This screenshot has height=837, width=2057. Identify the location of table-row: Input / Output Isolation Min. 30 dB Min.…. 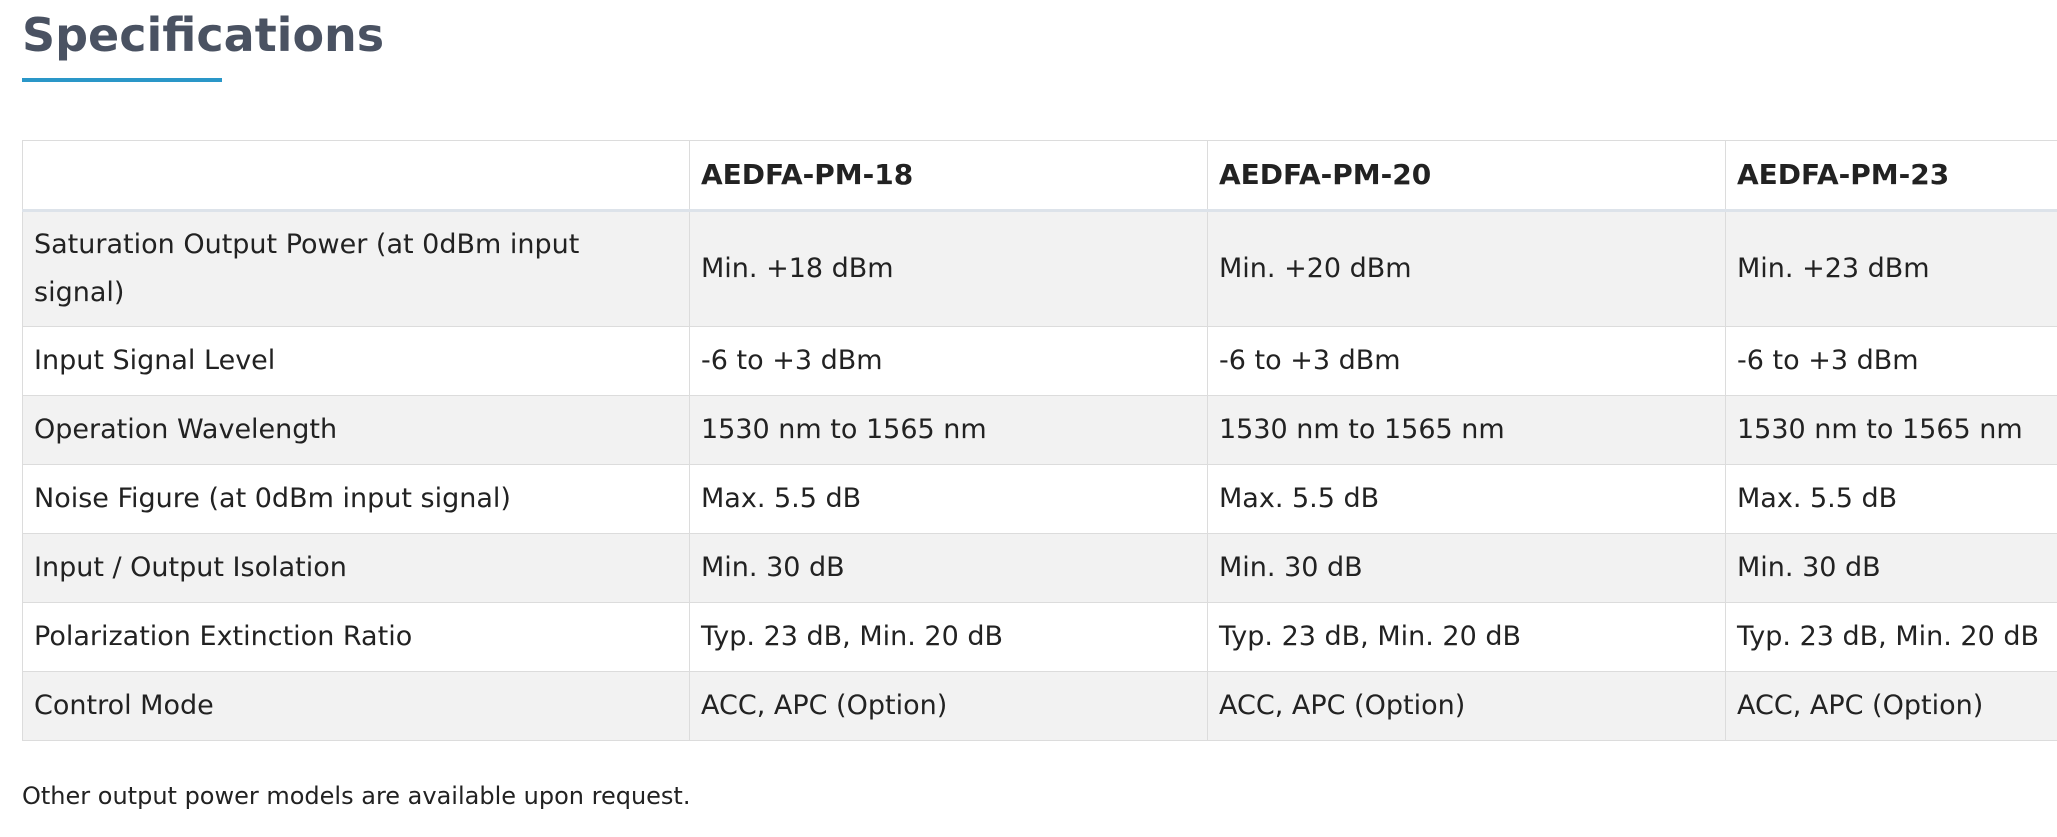
(1039, 568).